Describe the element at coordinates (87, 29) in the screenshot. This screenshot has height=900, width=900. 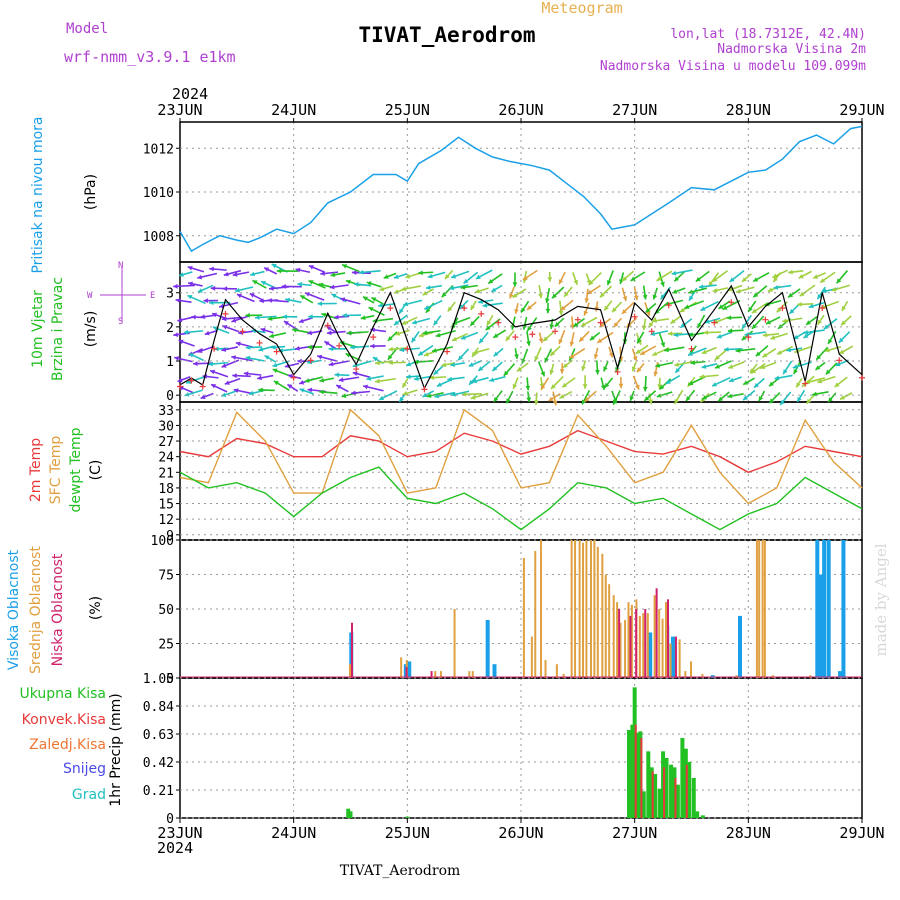
I see `model-label: Model` at that location.